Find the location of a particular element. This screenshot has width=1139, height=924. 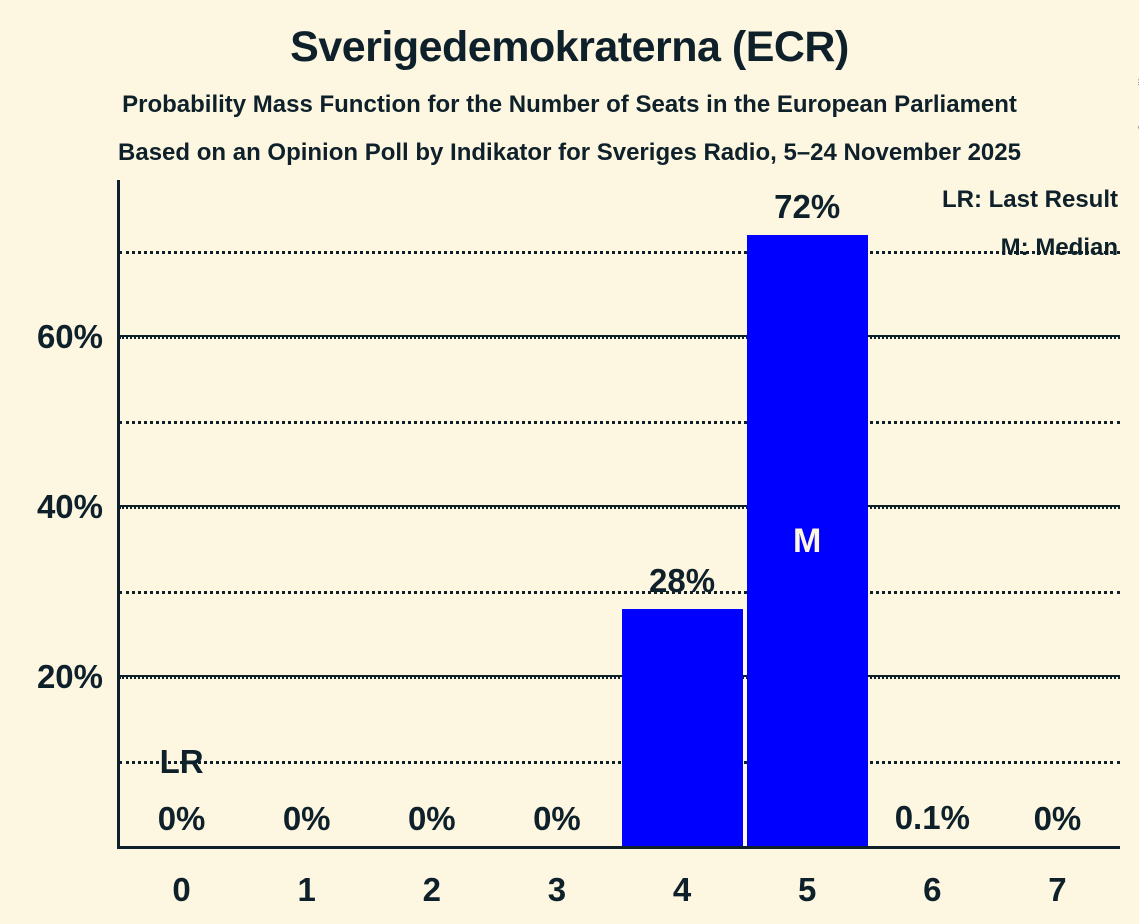

value-label-seat-6: 0.1% is located at coordinates (932, 818).